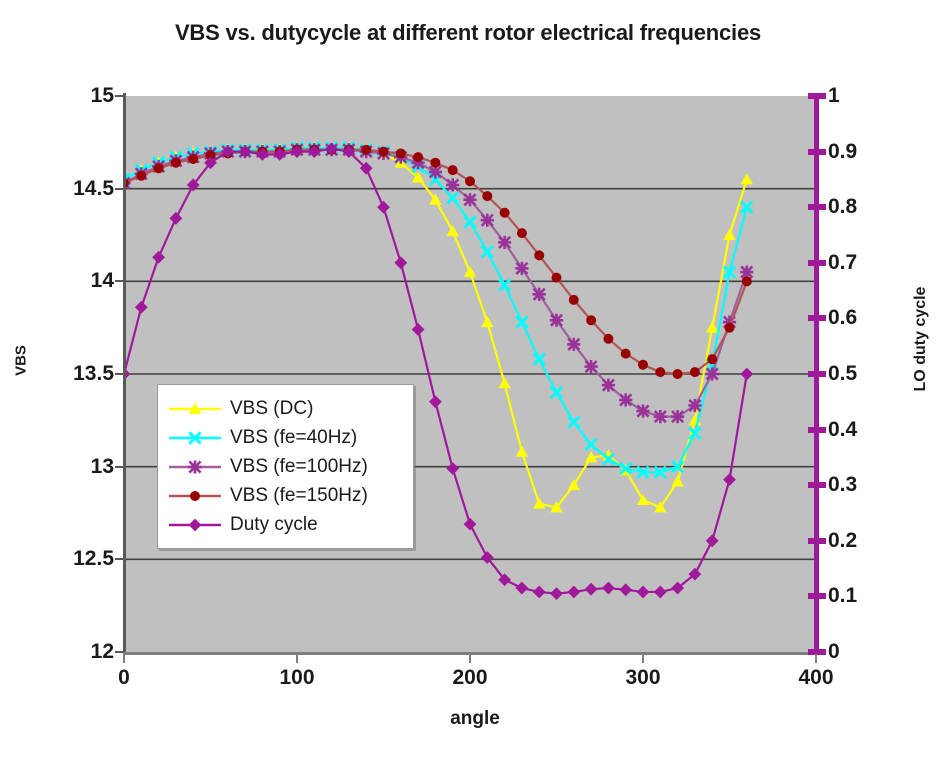  I want to click on legend-item-label: Duty cycle, so click(274, 524).